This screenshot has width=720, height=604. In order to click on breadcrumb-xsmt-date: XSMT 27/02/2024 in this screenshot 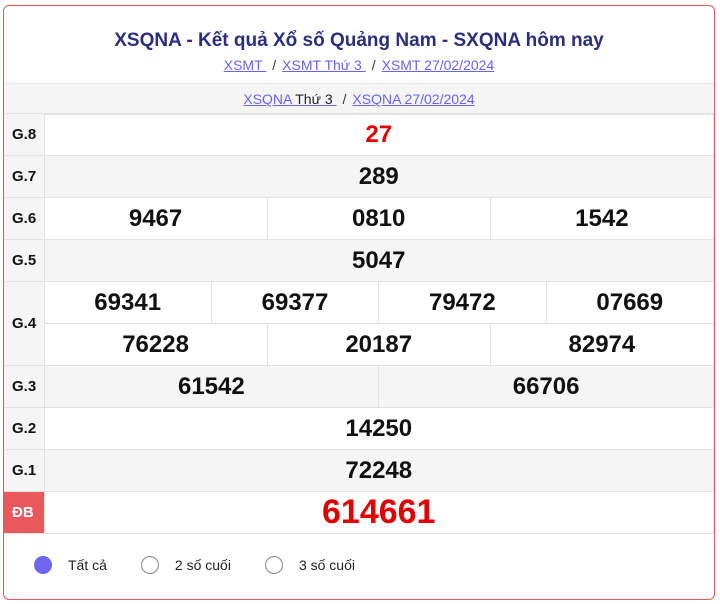, I will do `click(438, 65)`.